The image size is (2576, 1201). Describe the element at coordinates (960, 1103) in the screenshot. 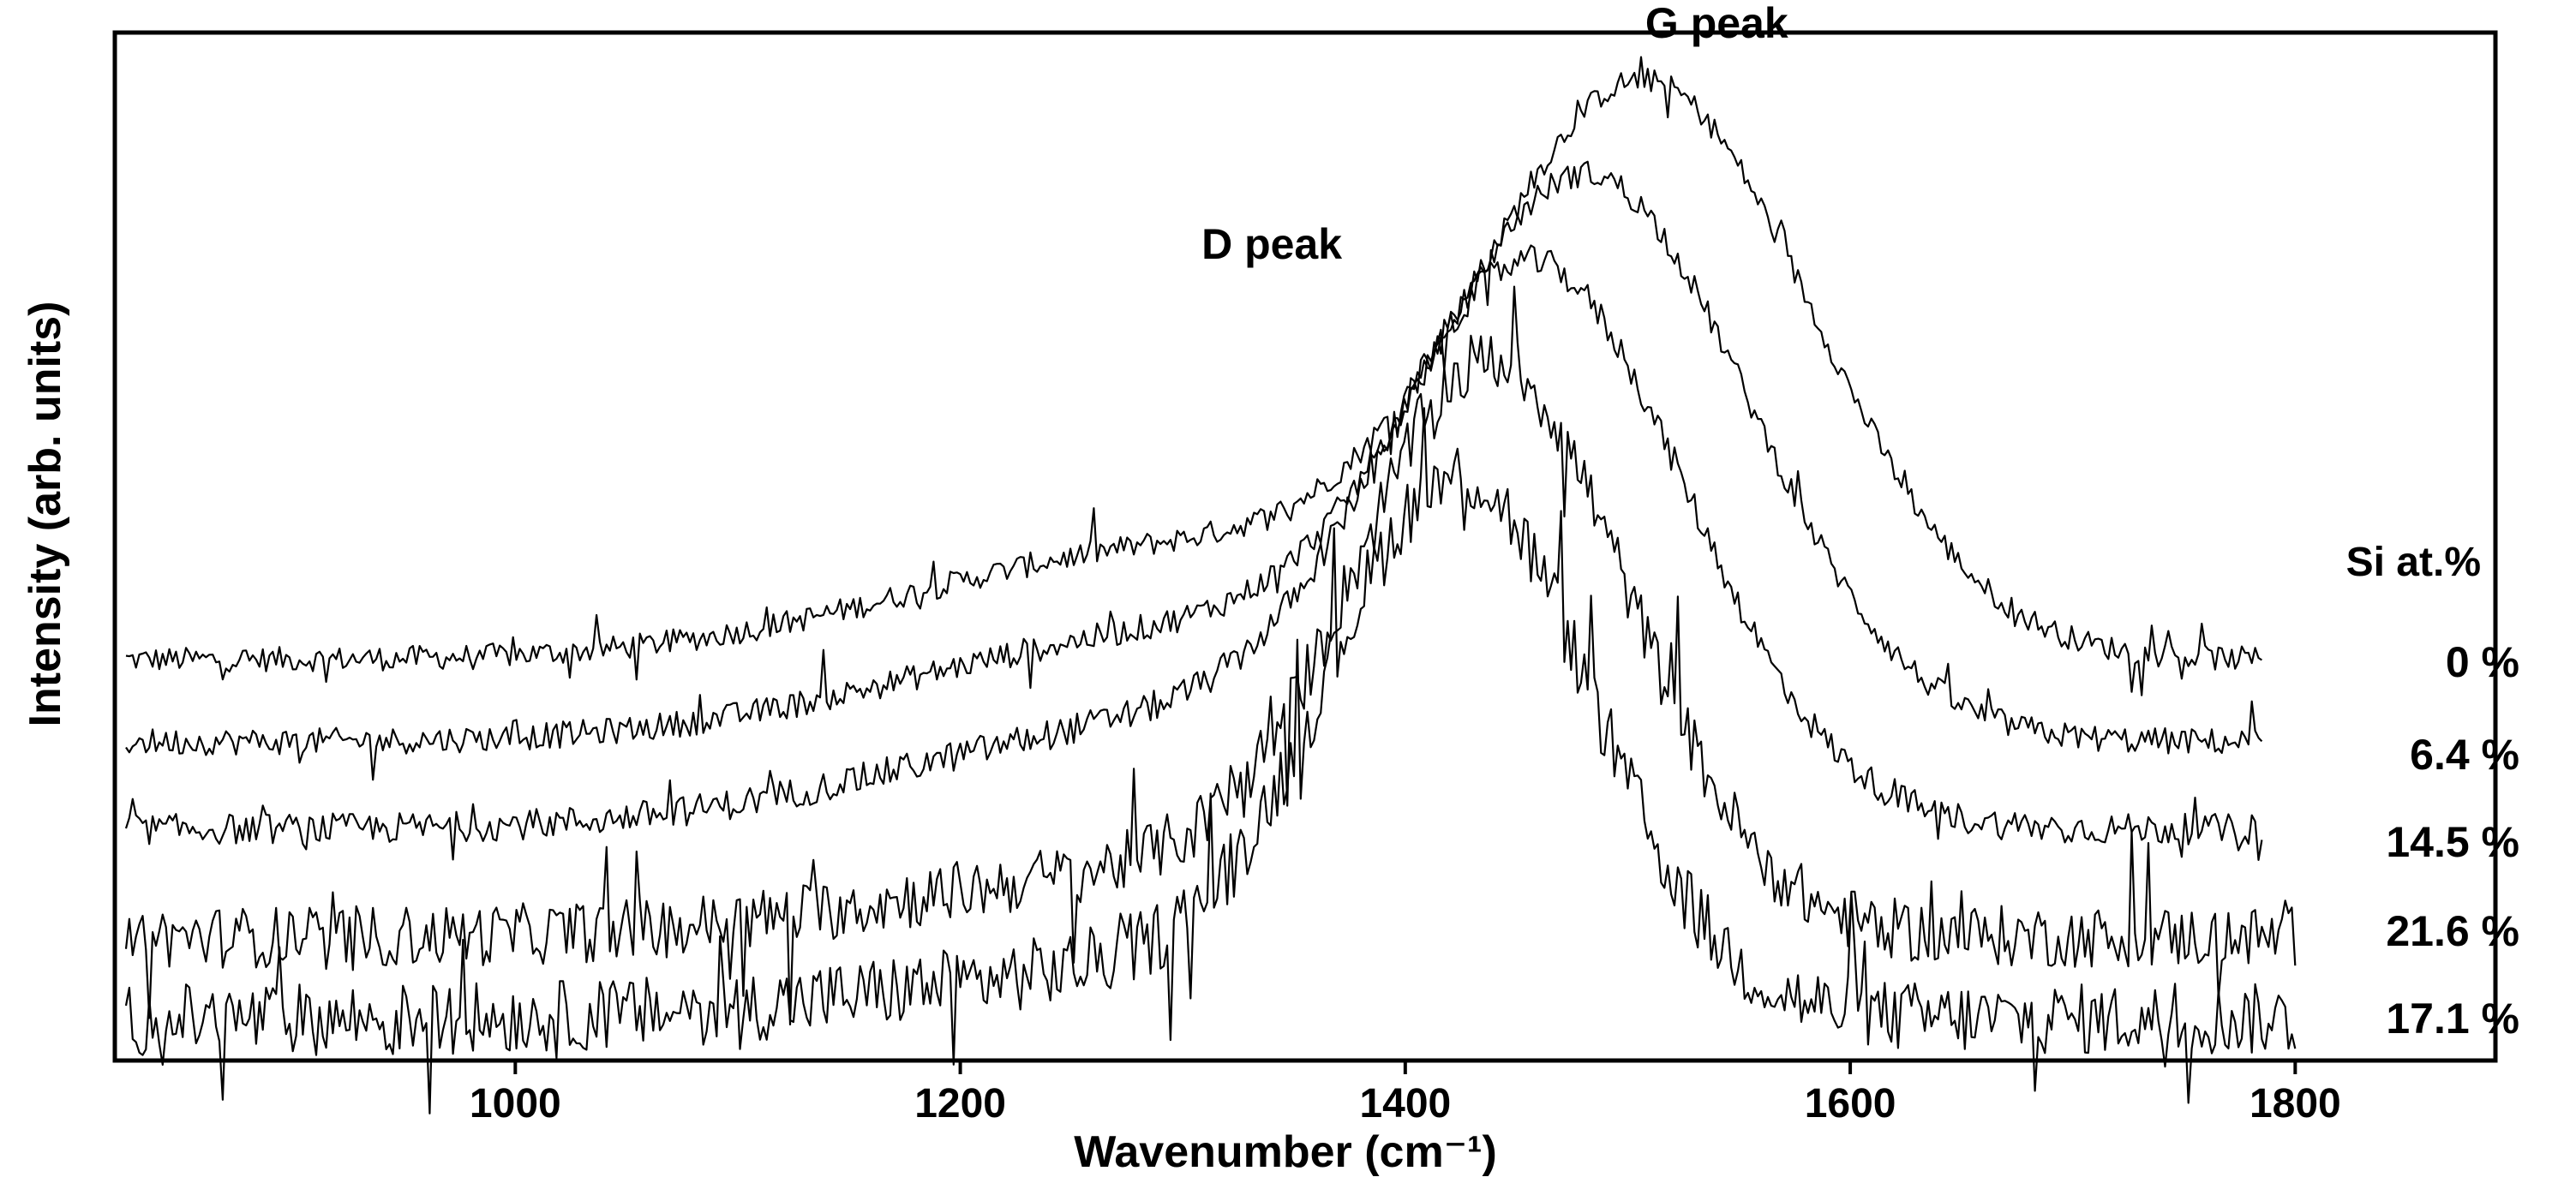

I see `x-tick-label-1200: 1200` at that location.